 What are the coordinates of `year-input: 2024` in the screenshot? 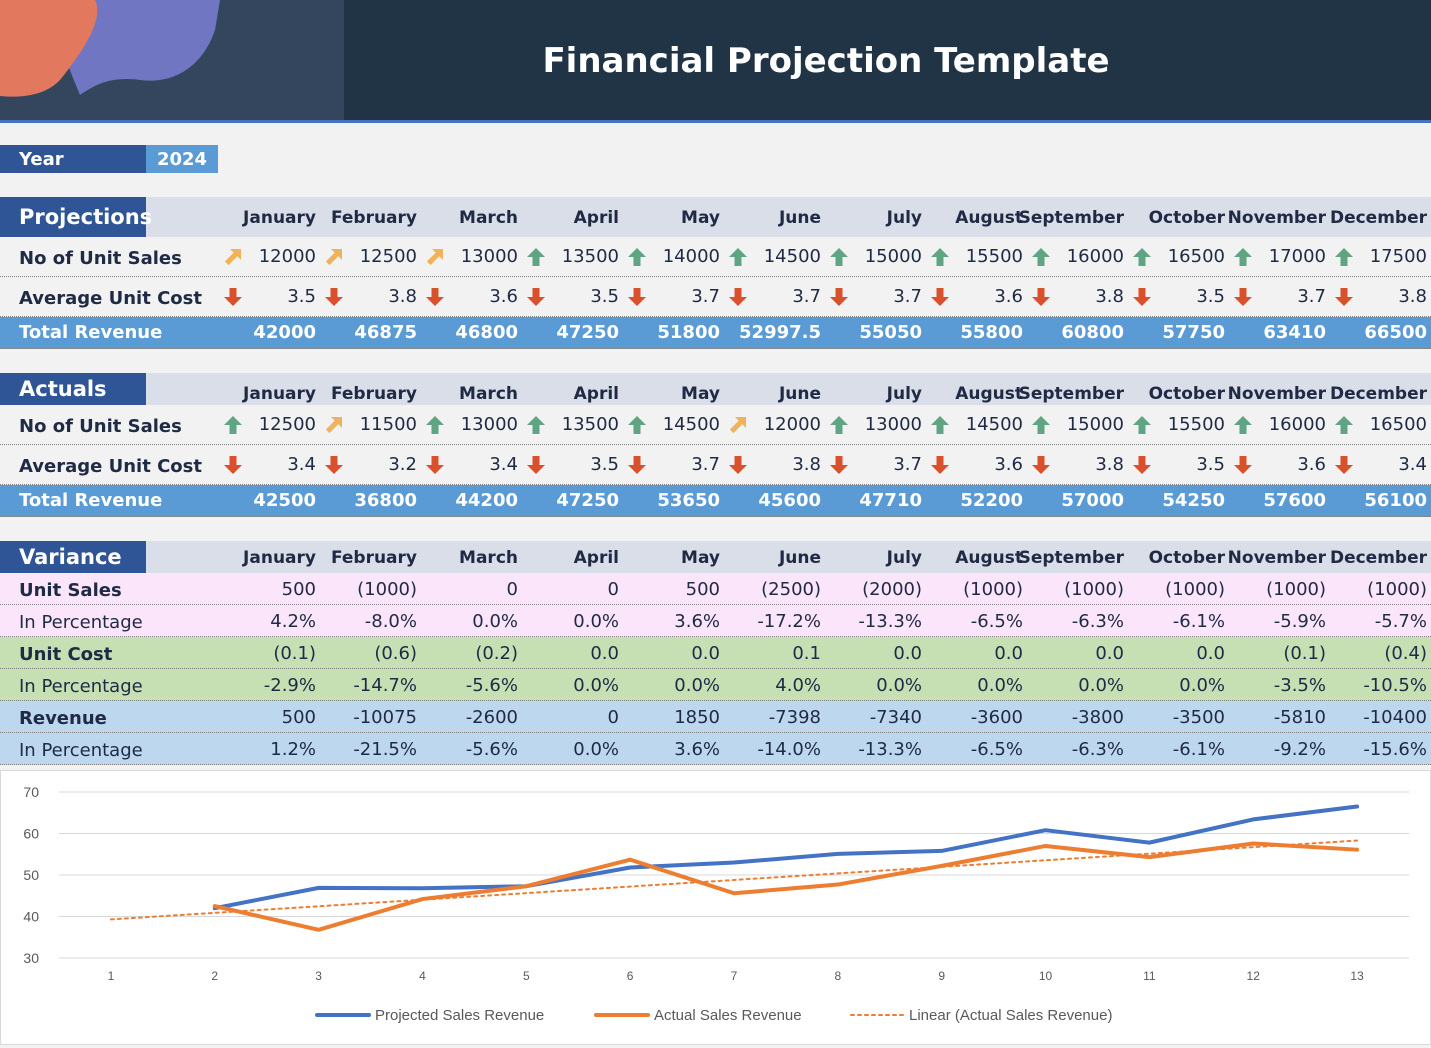 It's located at (182, 159).